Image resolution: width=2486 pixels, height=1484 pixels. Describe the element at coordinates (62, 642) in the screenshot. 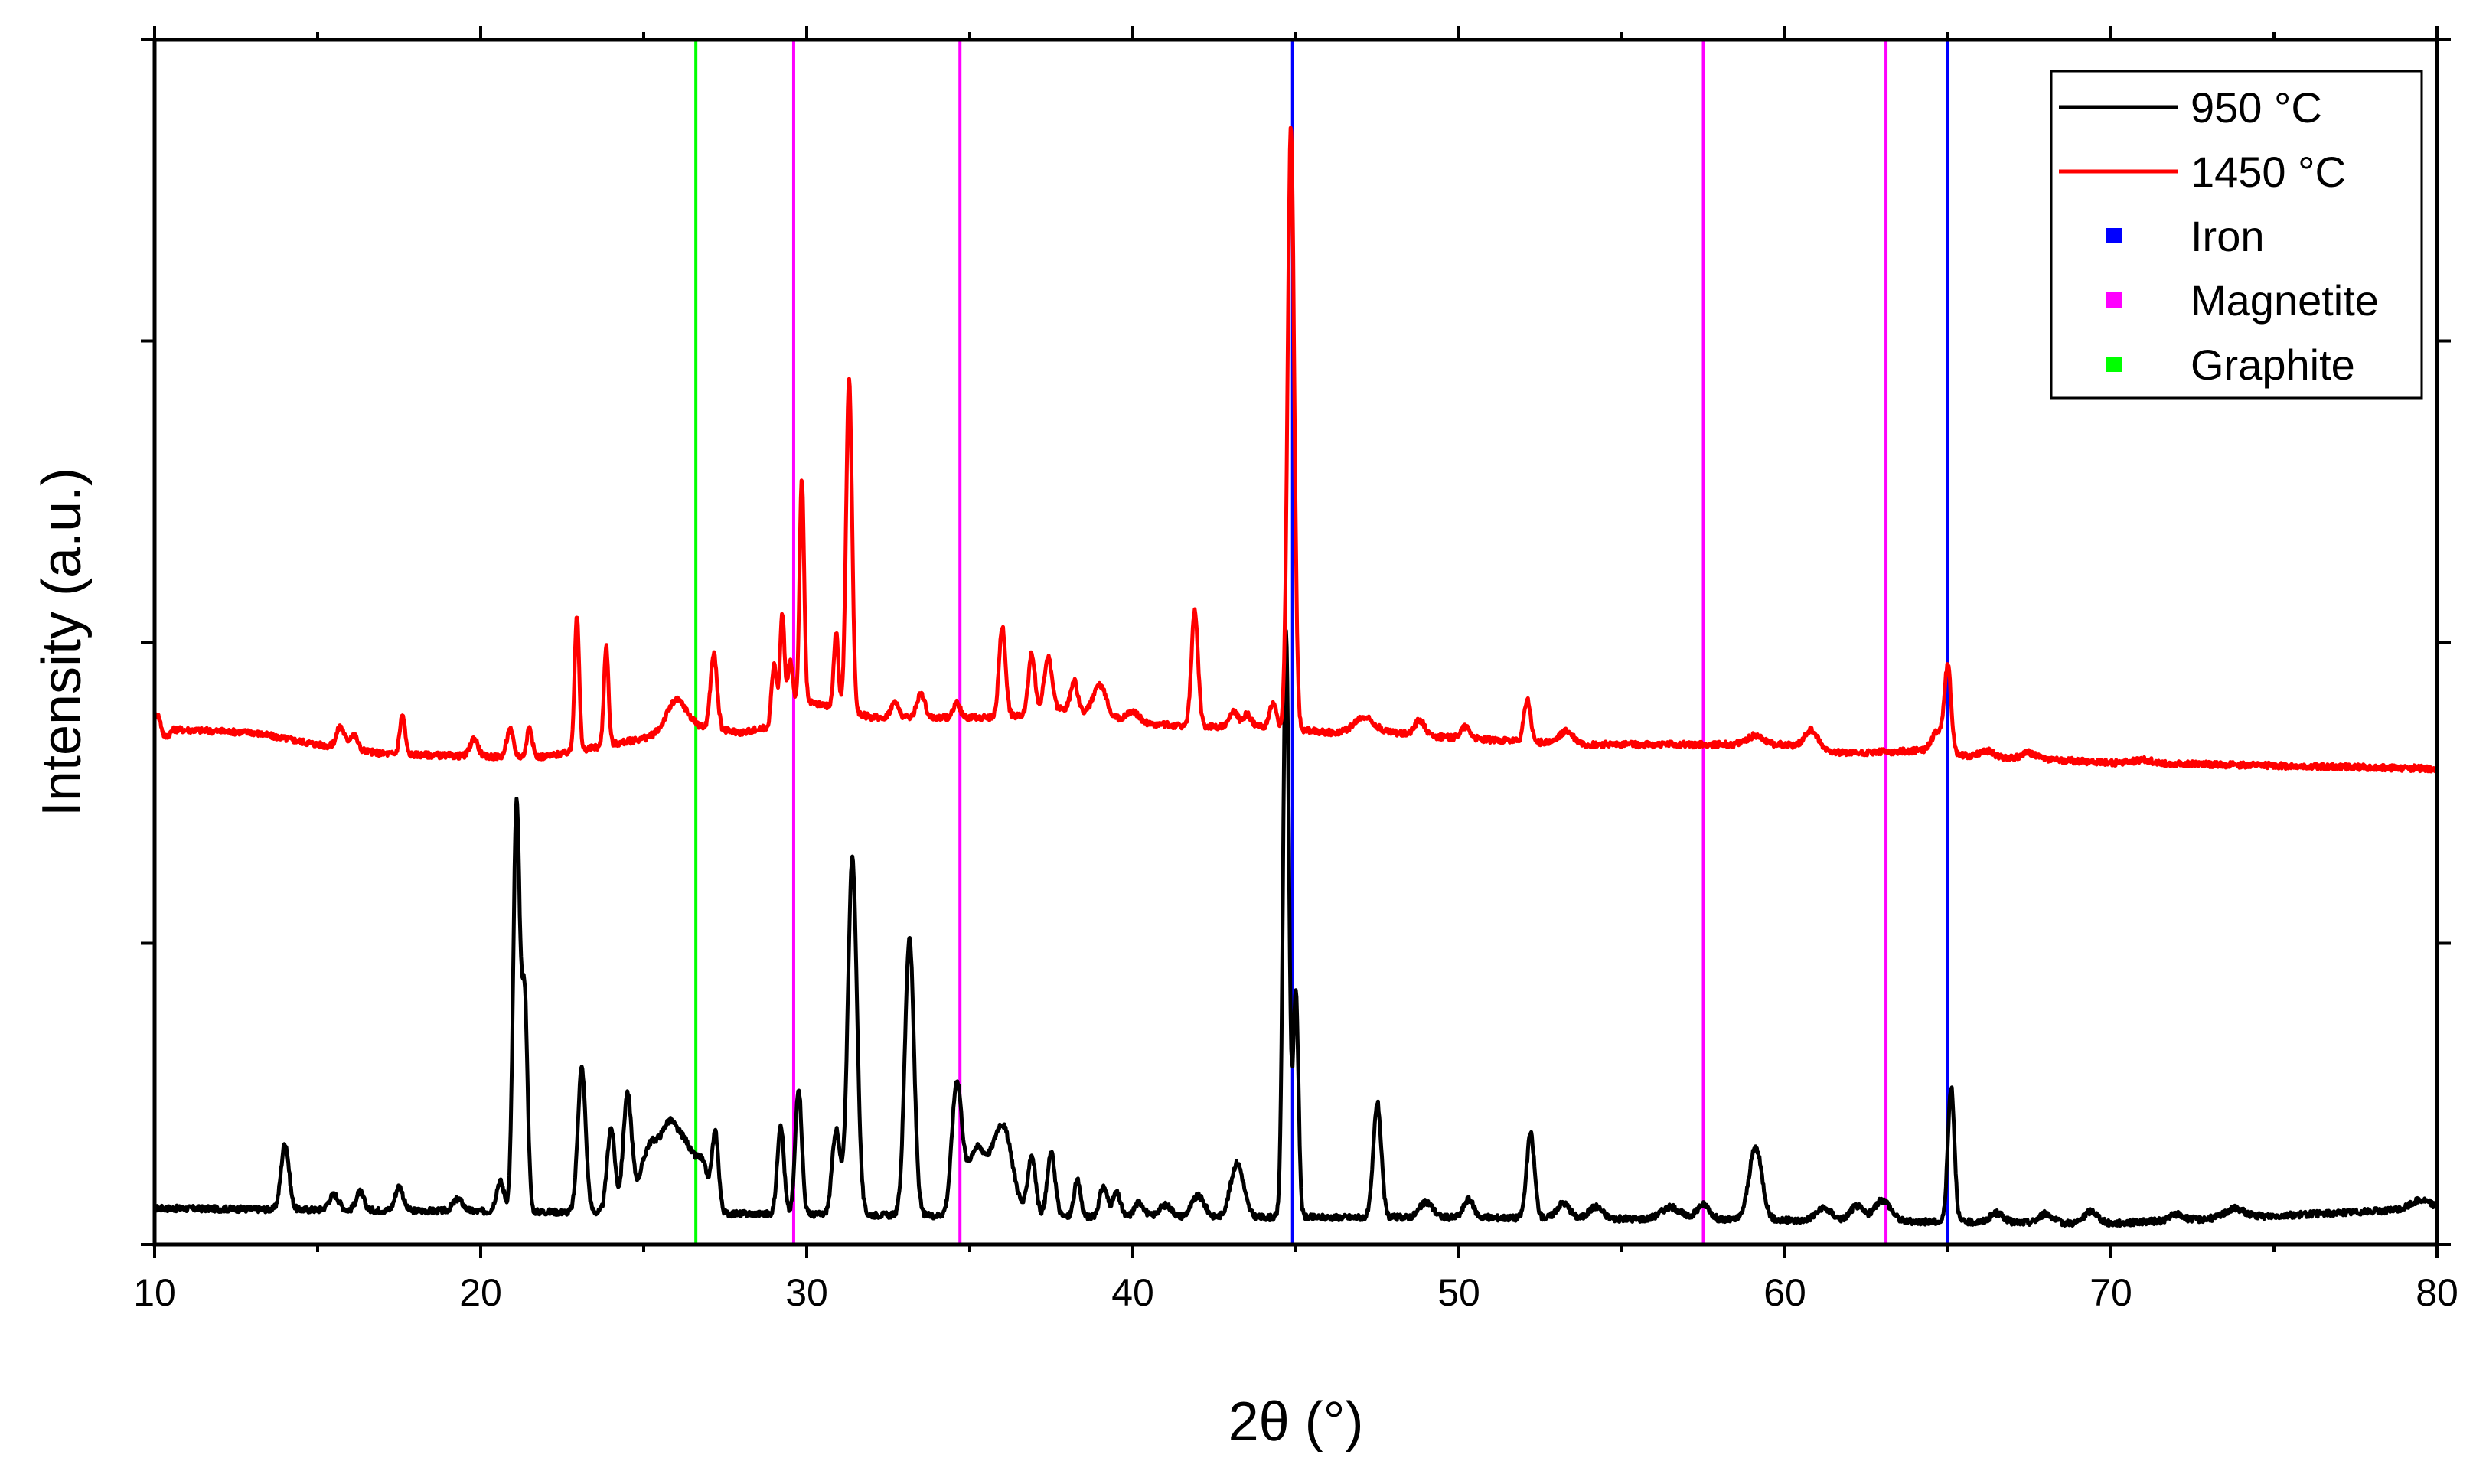

I see `y-axis-title: Intensity (a.u.)` at that location.